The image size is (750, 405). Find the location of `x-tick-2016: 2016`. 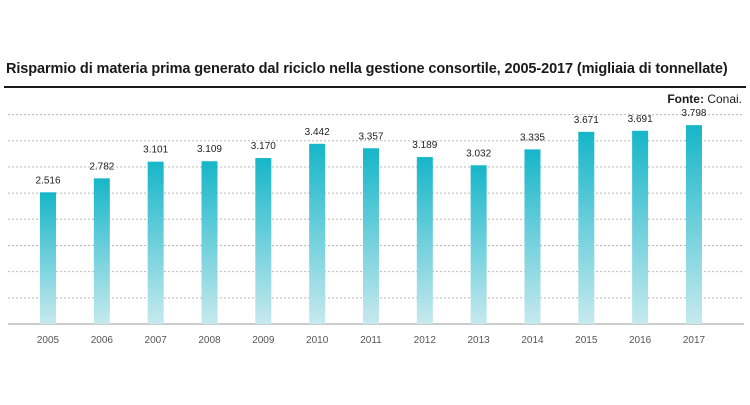

x-tick-2016: 2016 is located at coordinates (640, 340).